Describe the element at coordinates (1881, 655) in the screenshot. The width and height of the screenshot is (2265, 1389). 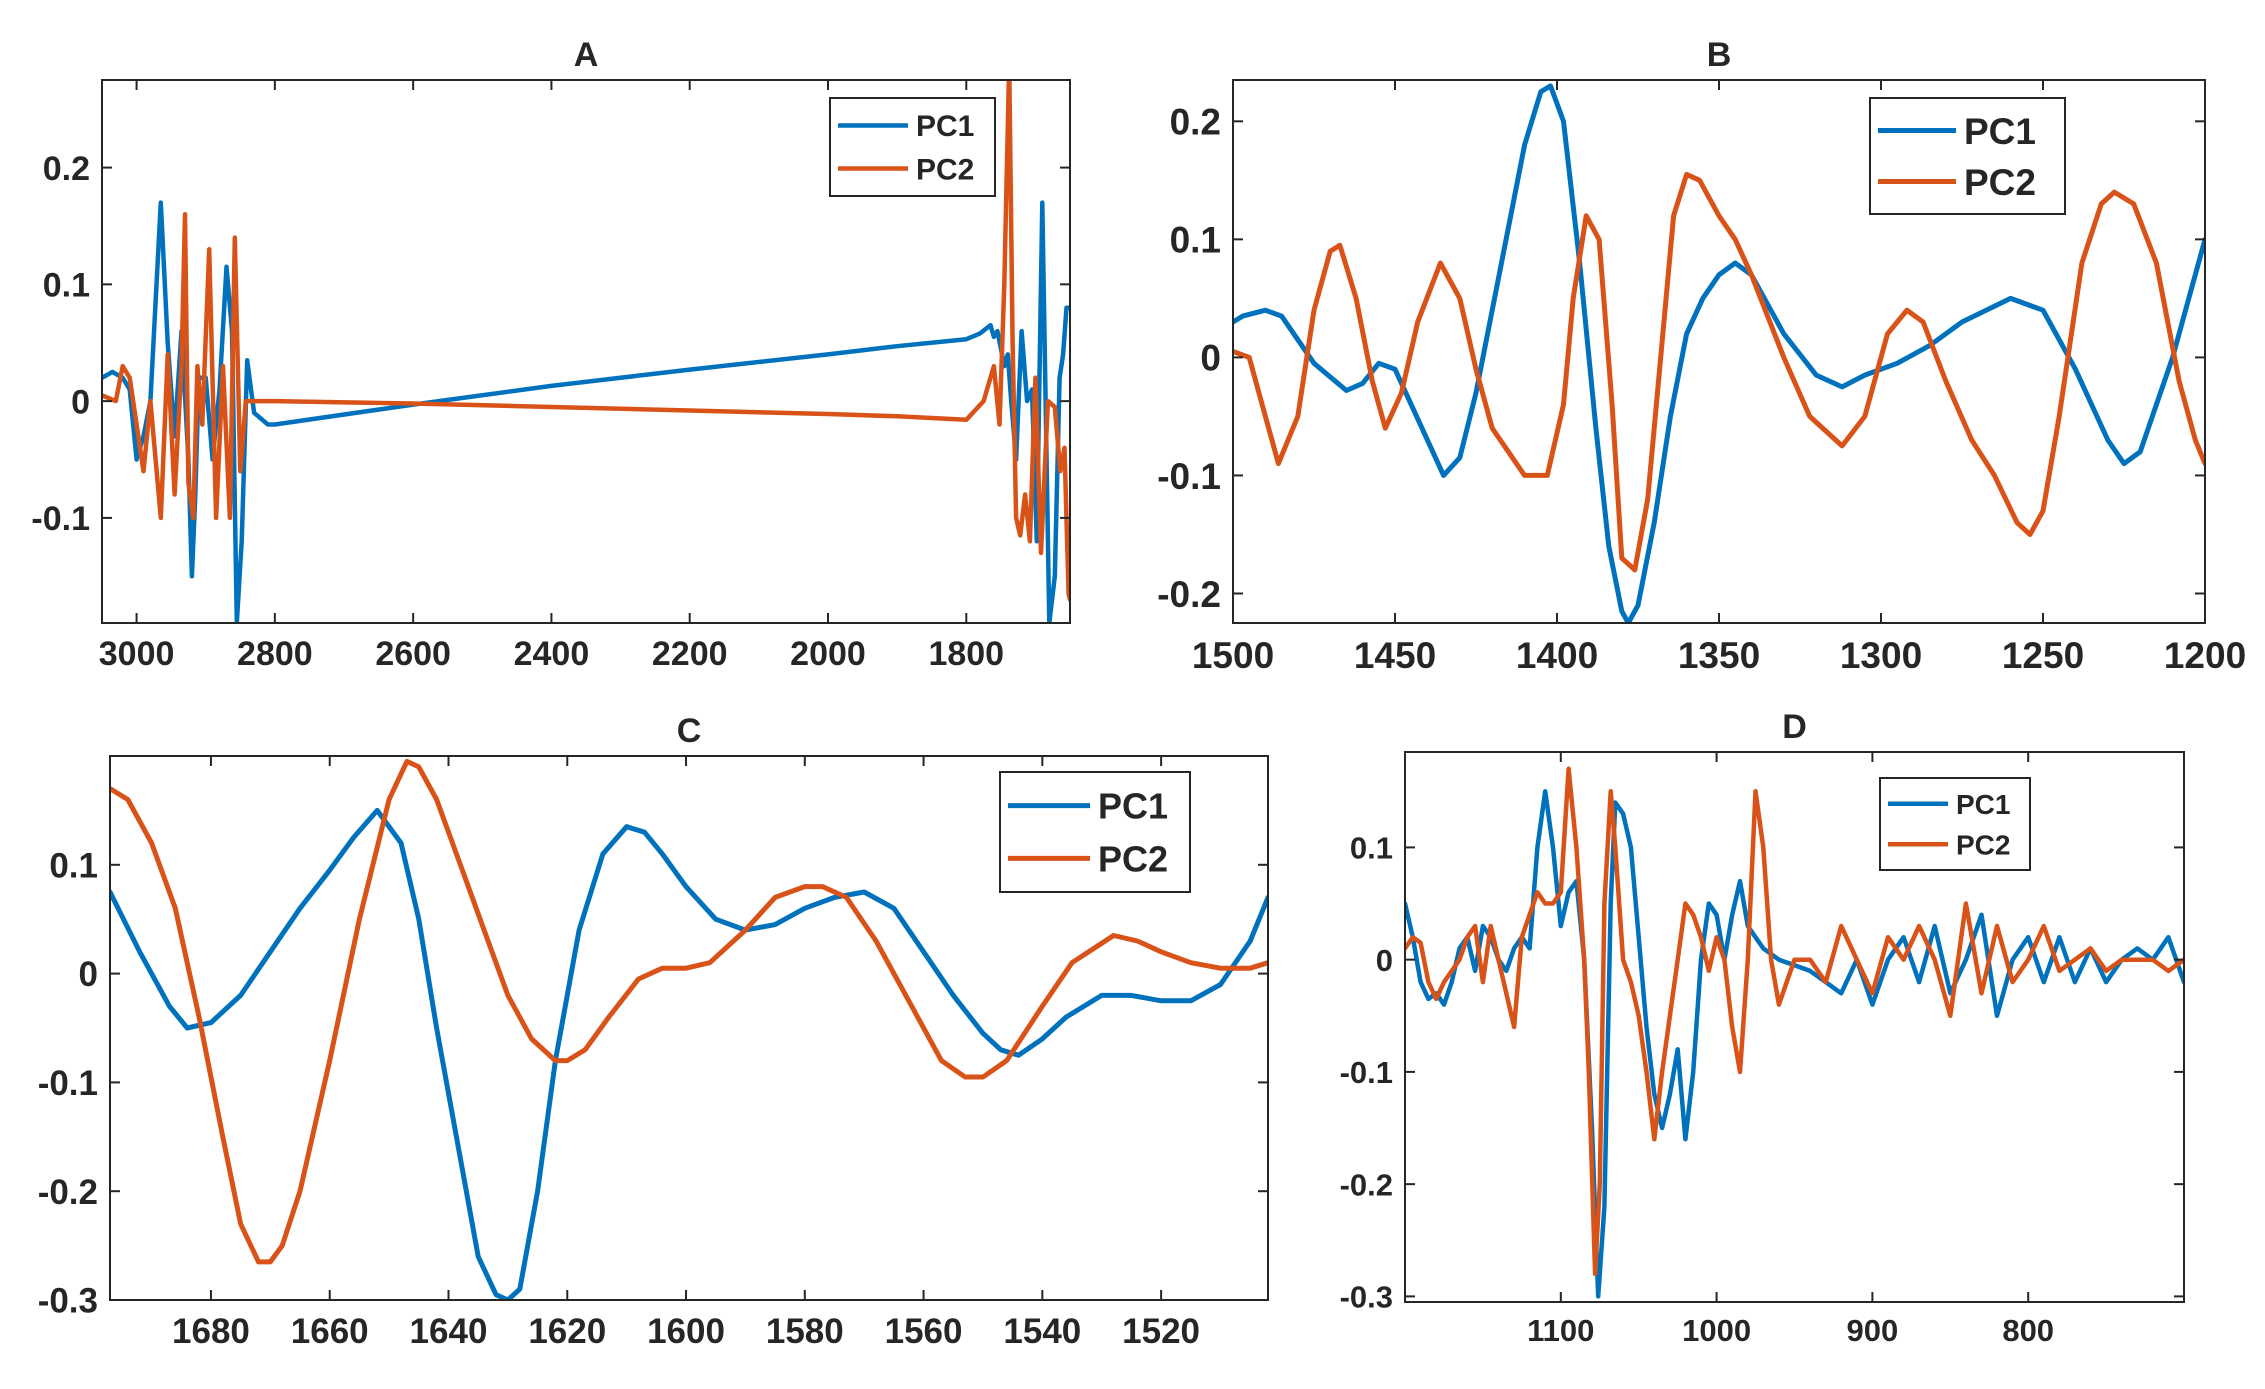
I see `panel-b-x-tick-label: 1300` at that location.